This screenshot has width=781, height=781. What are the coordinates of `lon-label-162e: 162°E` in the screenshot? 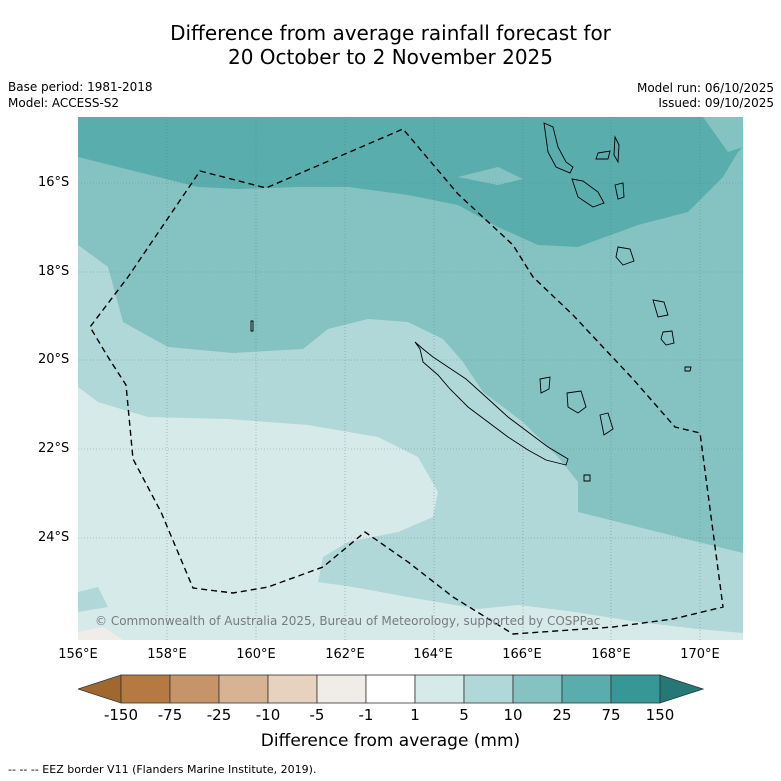 It's located at (345, 654).